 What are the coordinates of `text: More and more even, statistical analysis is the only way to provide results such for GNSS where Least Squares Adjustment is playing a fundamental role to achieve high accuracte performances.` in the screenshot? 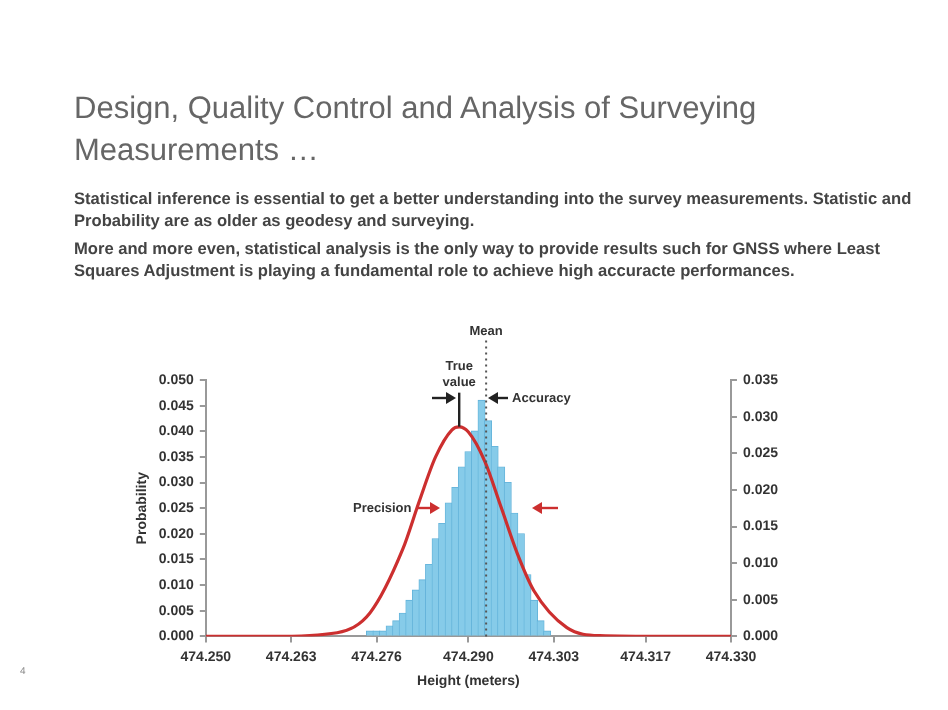 It's located at (478, 260).